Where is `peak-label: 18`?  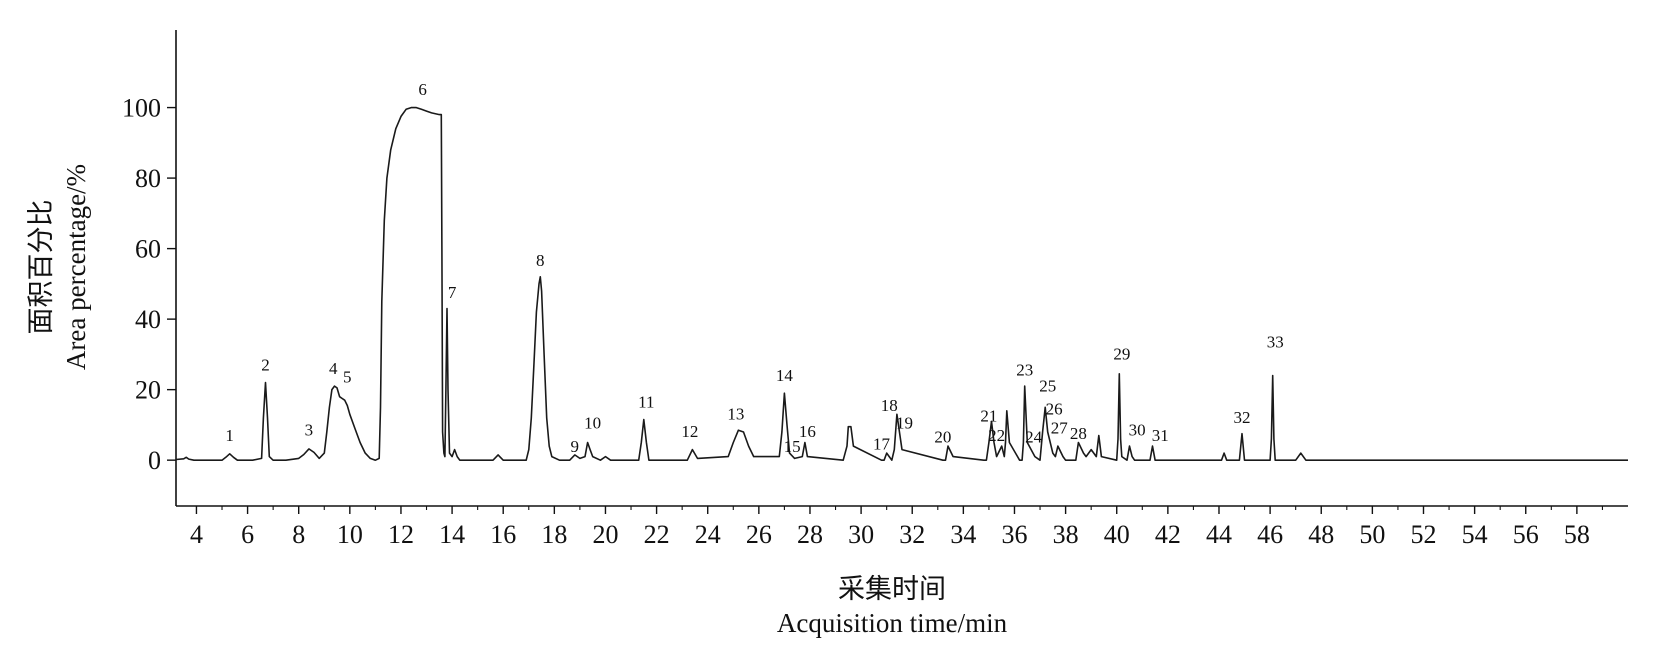
peak-label: 18 is located at coordinates (889, 405).